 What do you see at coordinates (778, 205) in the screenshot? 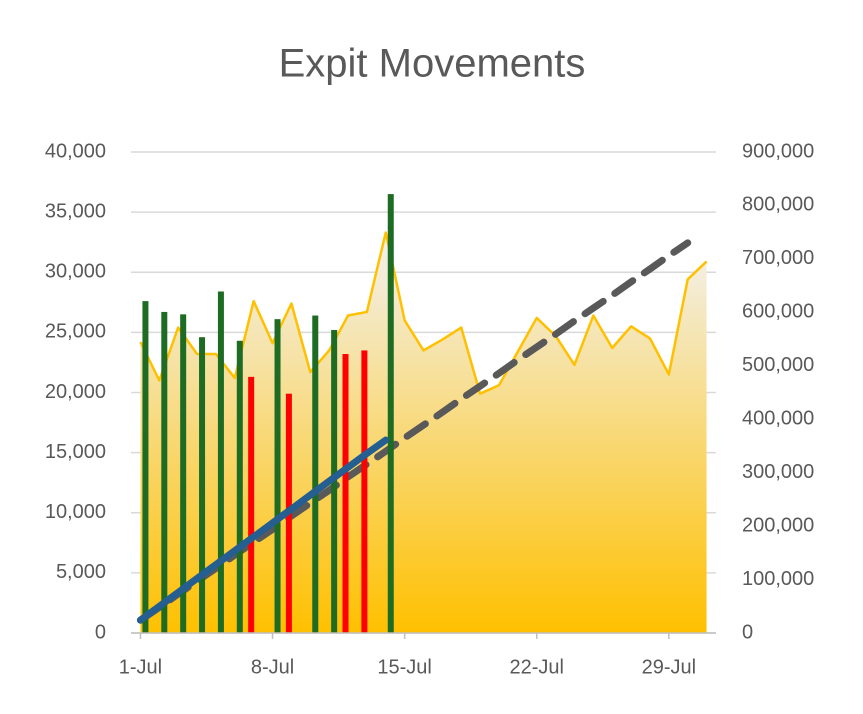
I see `y2-tick-label: 800,000` at bounding box center [778, 205].